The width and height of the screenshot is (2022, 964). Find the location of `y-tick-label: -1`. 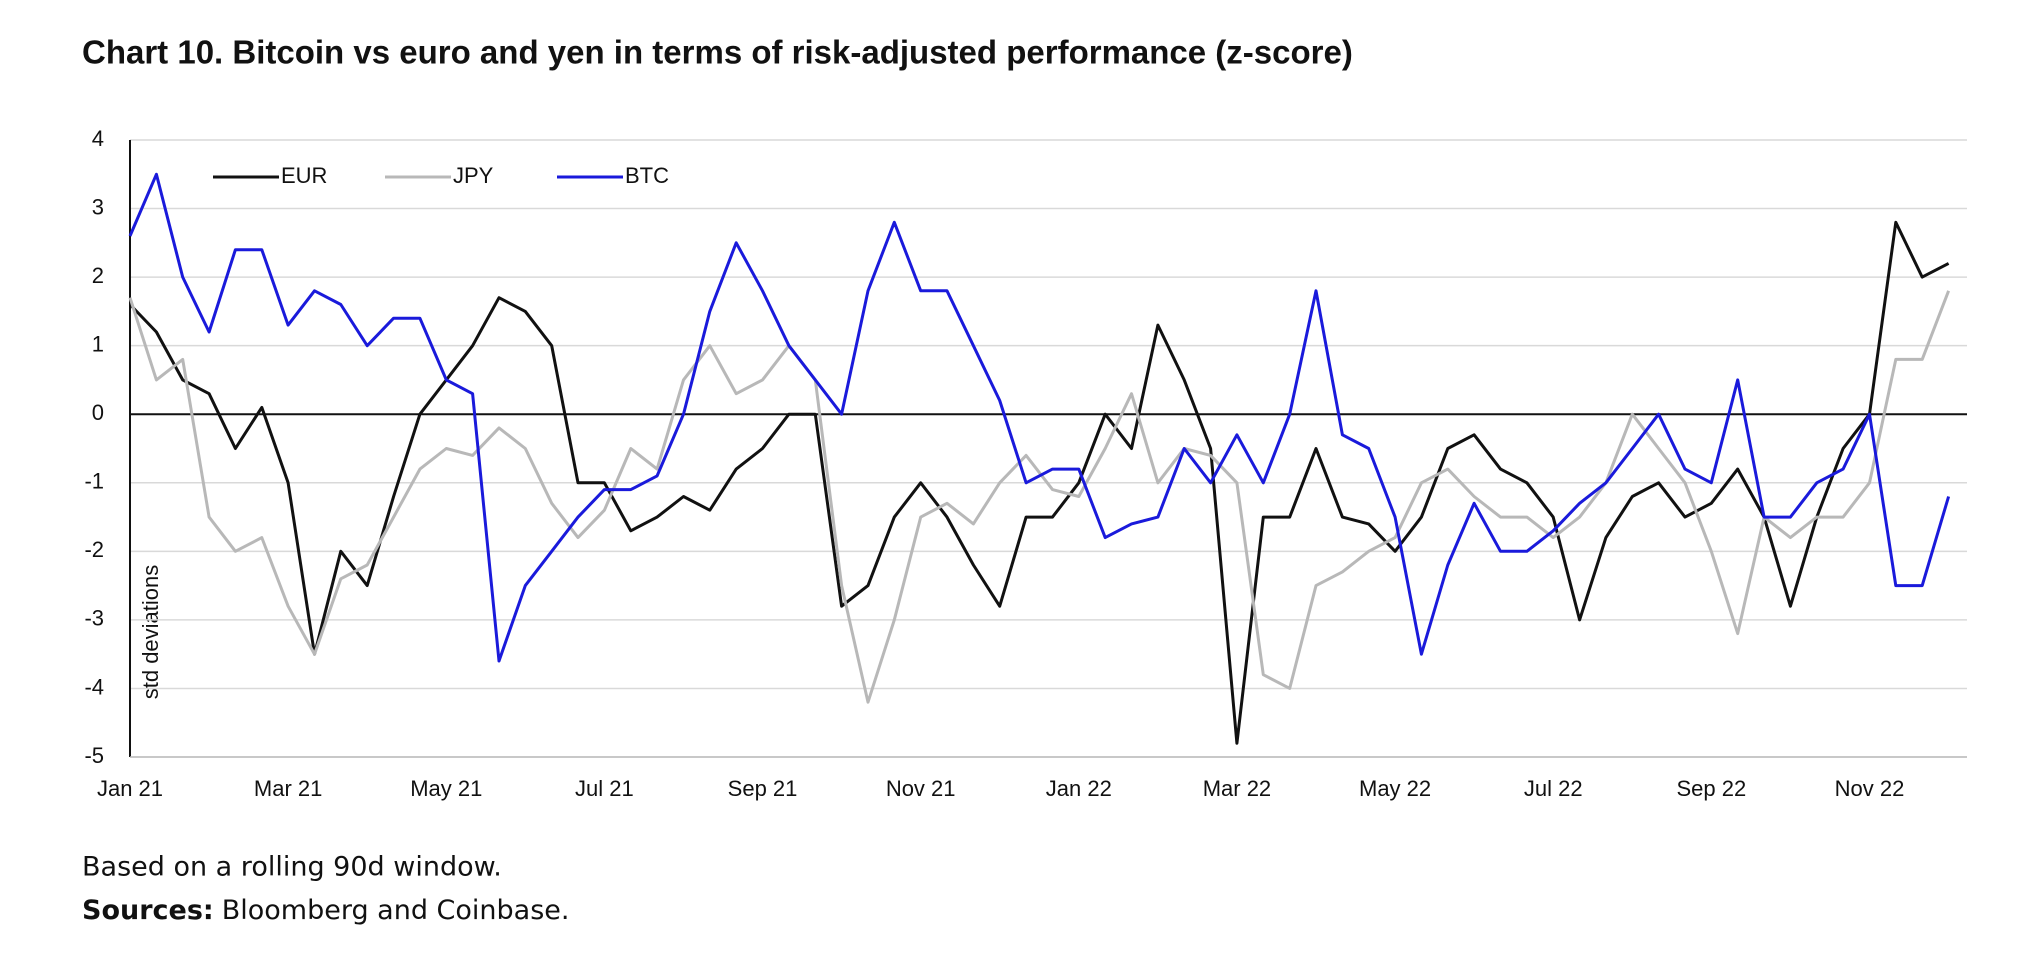

y-tick-label: -1 is located at coordinates (94, 481).